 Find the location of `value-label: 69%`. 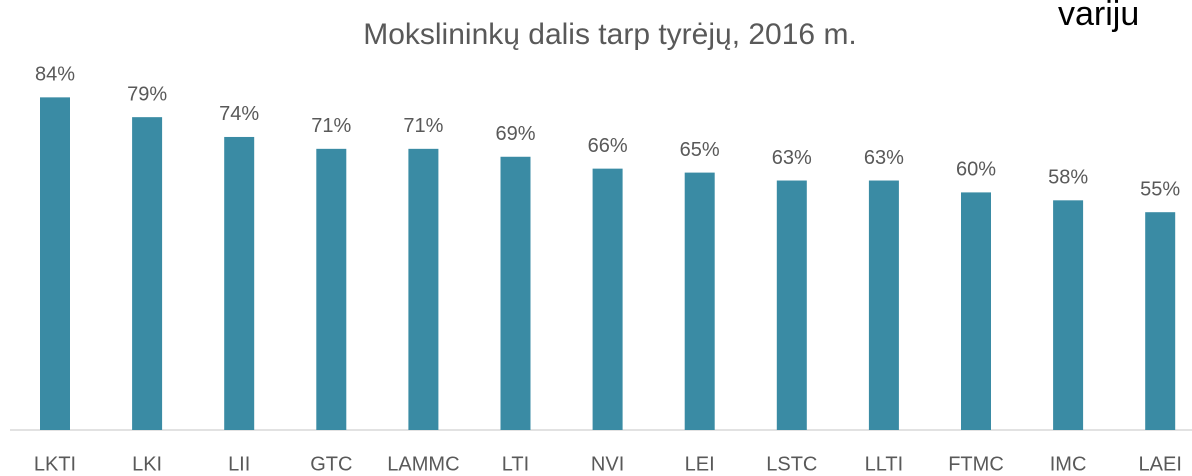

value-label: 69% is located at coordinates (515, 134).